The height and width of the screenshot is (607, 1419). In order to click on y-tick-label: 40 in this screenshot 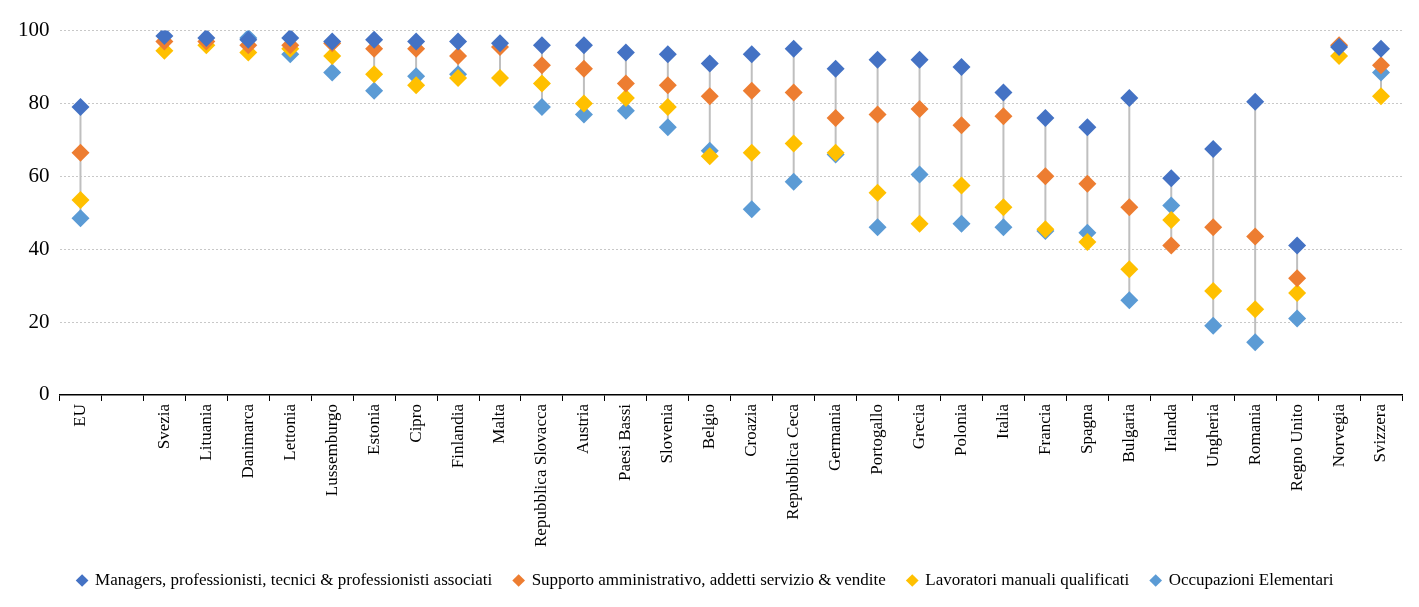, I will do `click(39, 247)`.